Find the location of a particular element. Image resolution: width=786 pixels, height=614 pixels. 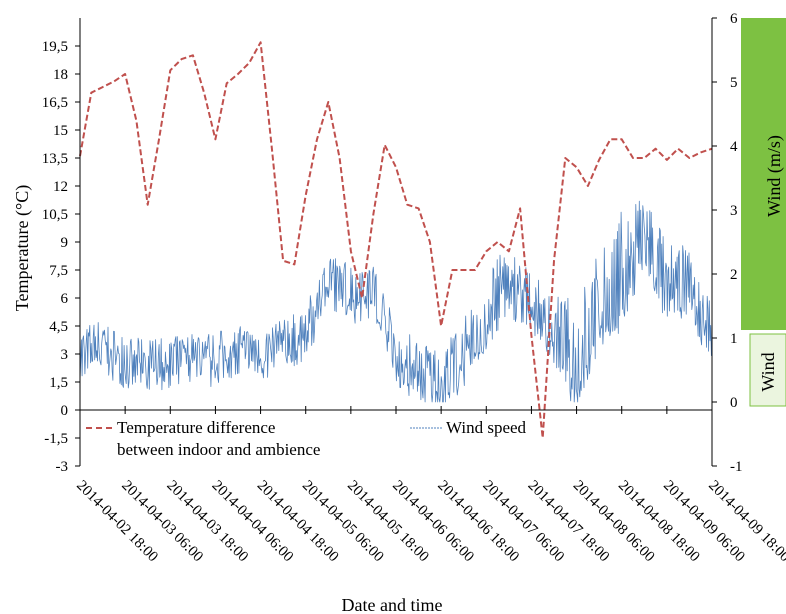

right-axis-title-panel is located at coordinates (763, 174).